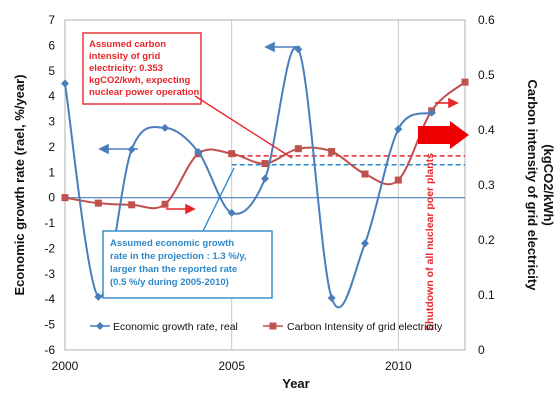 This screenshot has width=559, height=397. I want to click on y2-tick-label: 0.4, so click(486, 130).